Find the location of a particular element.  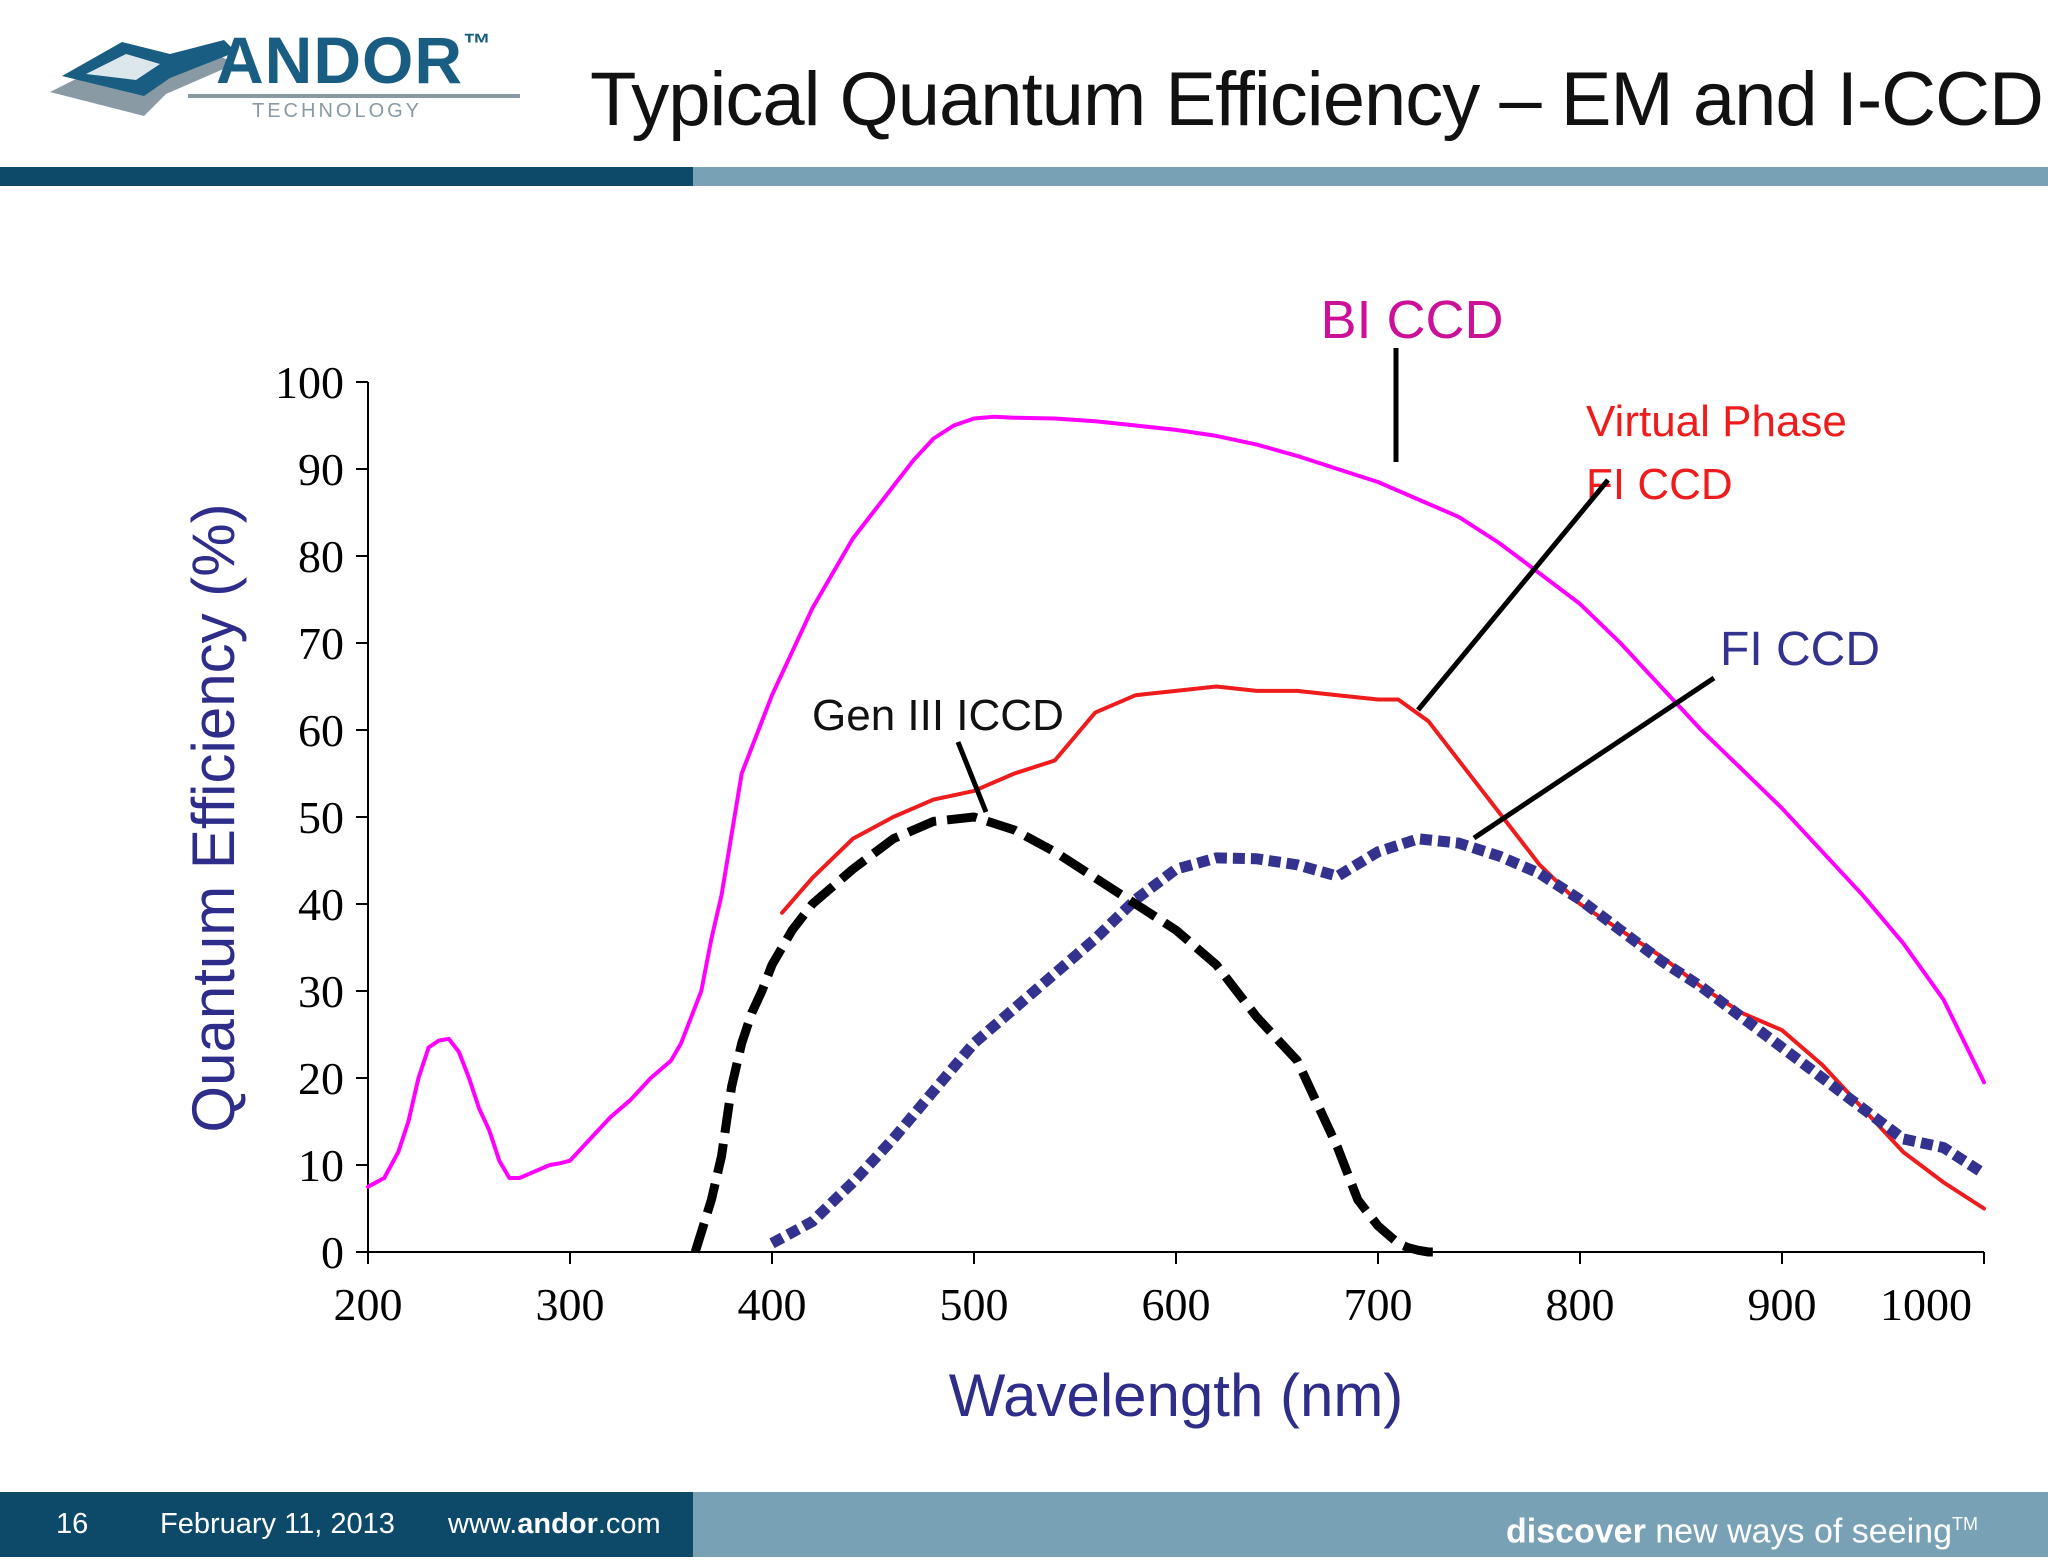

footer-url: www.andor.com is located at coordinates (554, 1524).